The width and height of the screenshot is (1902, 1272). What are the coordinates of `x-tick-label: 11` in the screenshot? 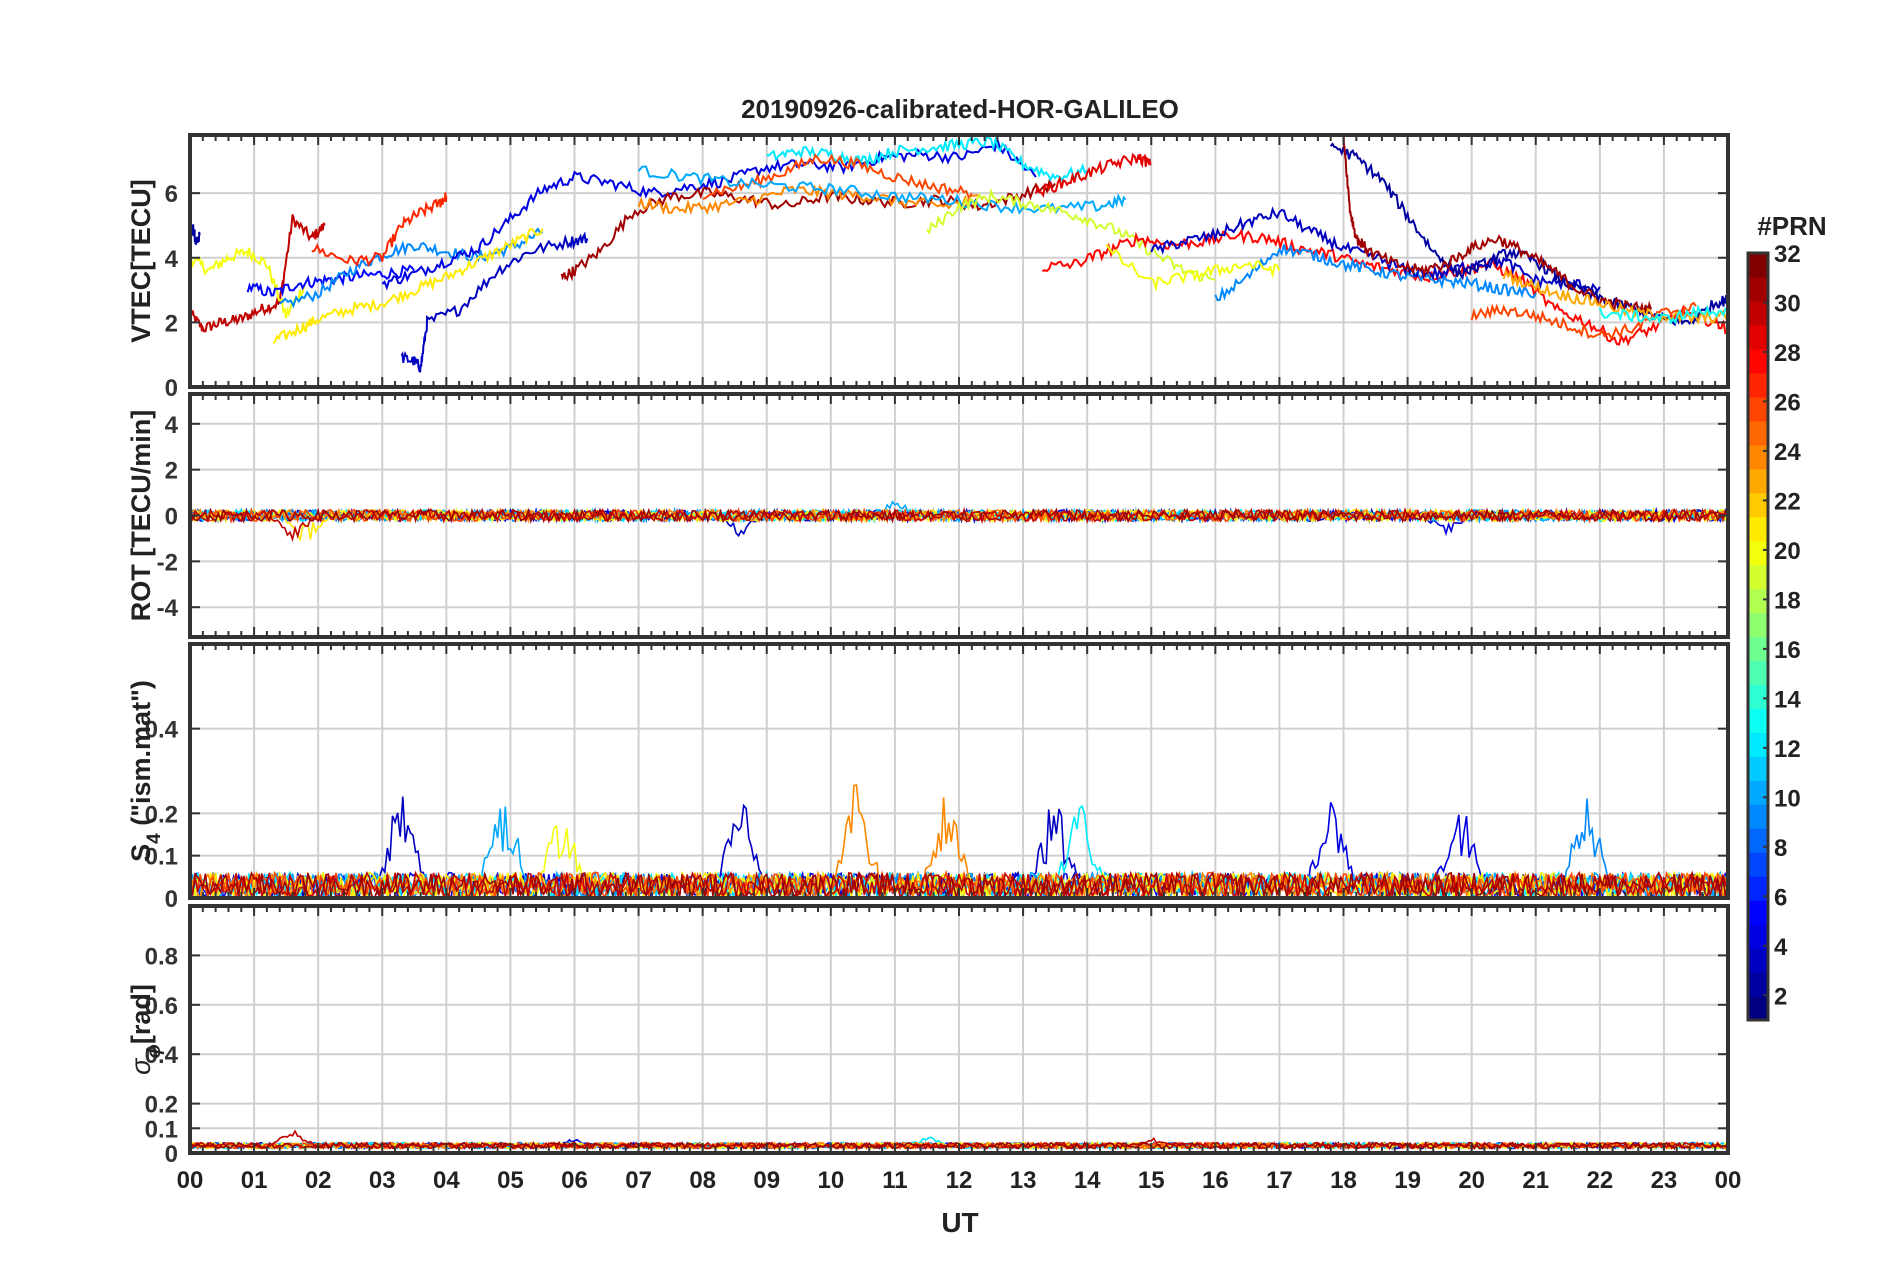 It's located at (894, 1180).